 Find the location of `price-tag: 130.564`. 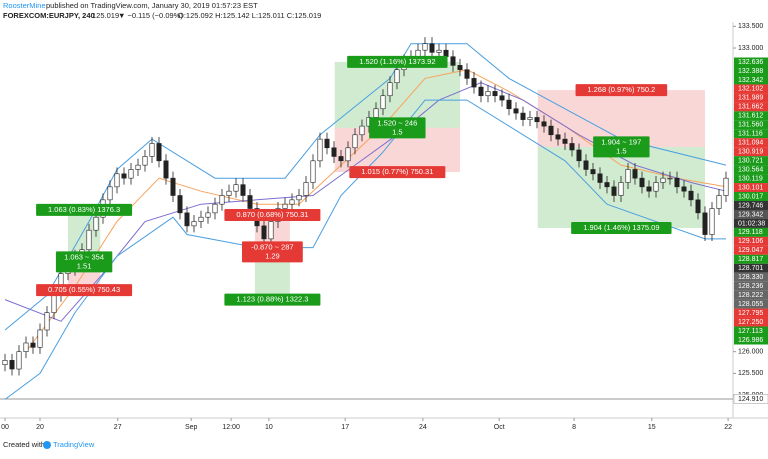

price-tag: 130.564 is located at coordinates (750, 169).